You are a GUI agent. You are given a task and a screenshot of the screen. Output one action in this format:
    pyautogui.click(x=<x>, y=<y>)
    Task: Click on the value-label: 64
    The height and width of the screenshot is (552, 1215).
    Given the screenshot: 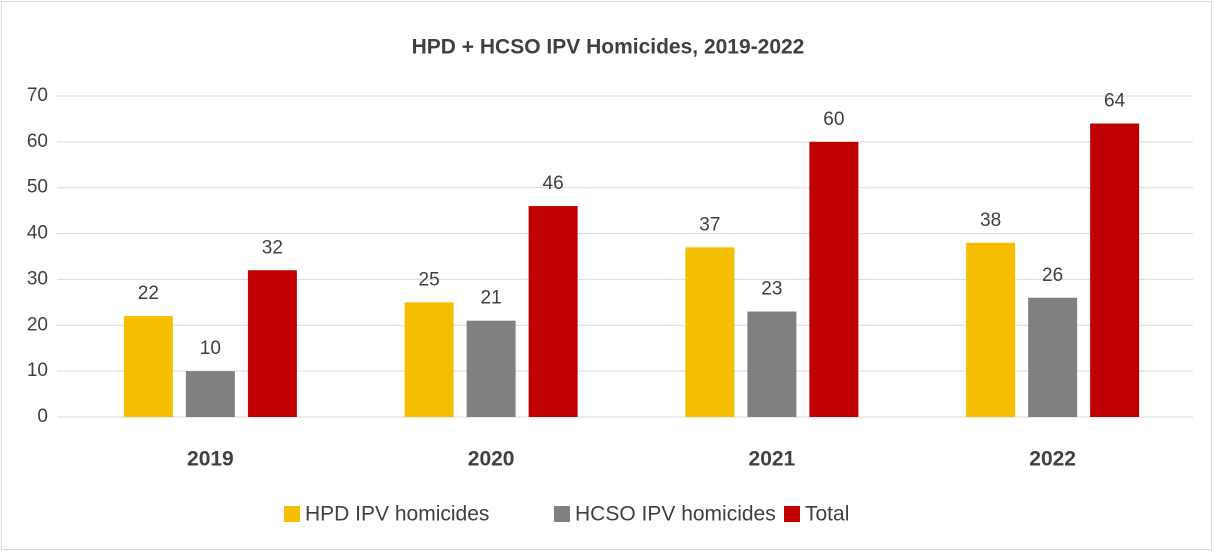 What is the action you would take?
    pyautogui.click(x=1115, y=101)
    